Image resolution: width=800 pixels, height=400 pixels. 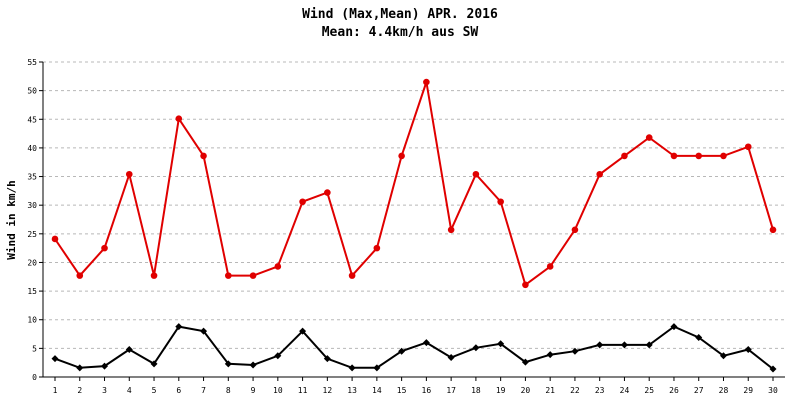 I want to click on x-tick-label: 29, so click(x=748, y=390).